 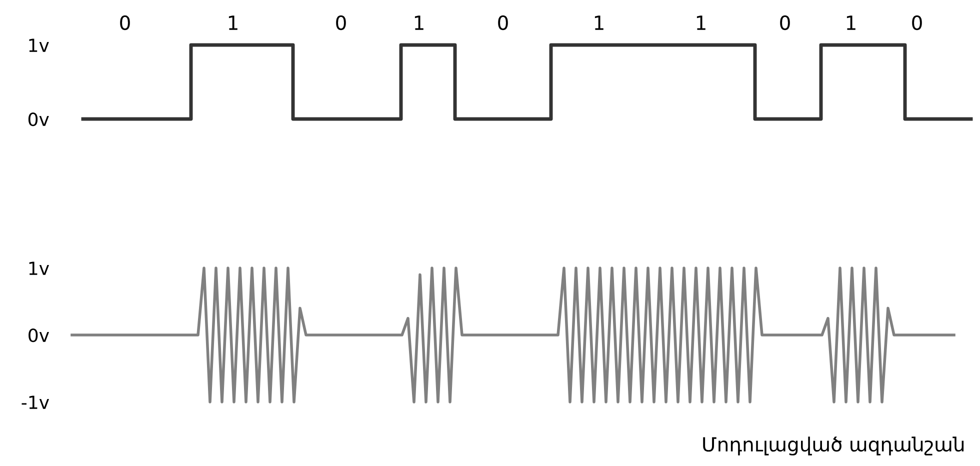 I want to click on text: Մոդուլացված ազդանշան, so click(x=833, y=446).